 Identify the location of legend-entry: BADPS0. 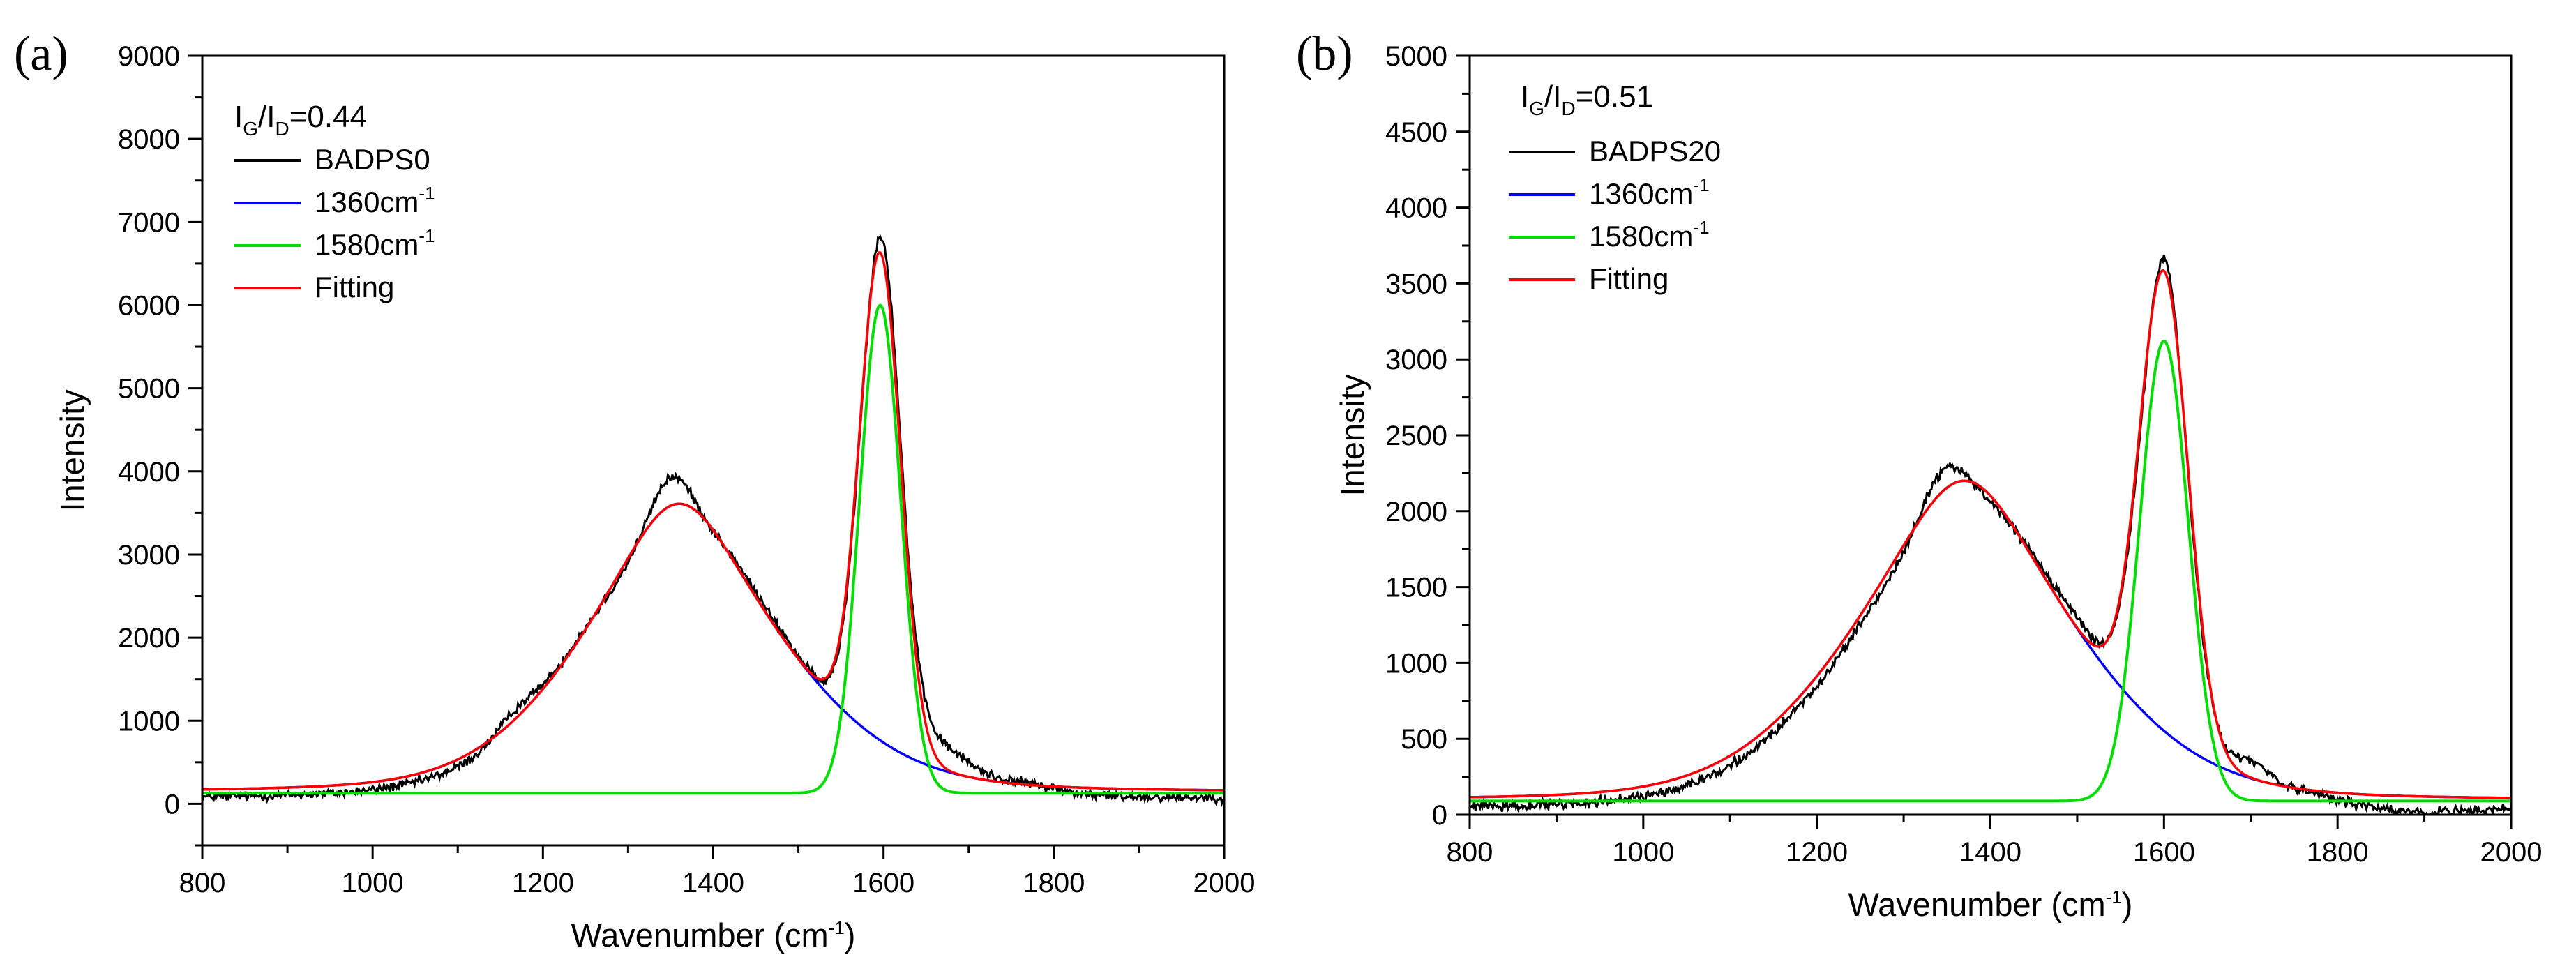
(372, 159).